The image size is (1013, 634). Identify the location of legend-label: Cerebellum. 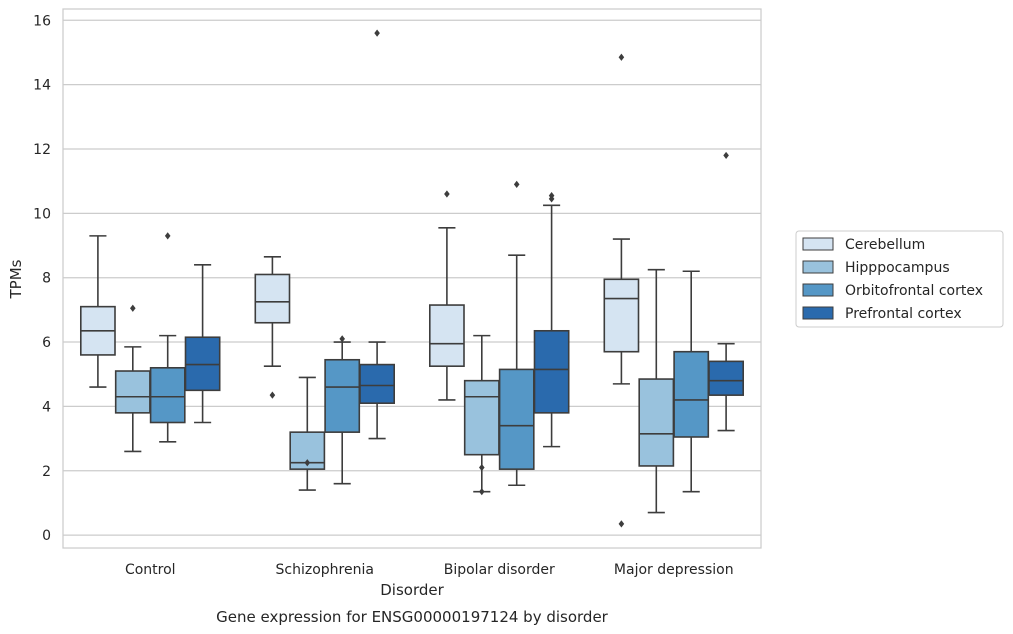
(885, 245).